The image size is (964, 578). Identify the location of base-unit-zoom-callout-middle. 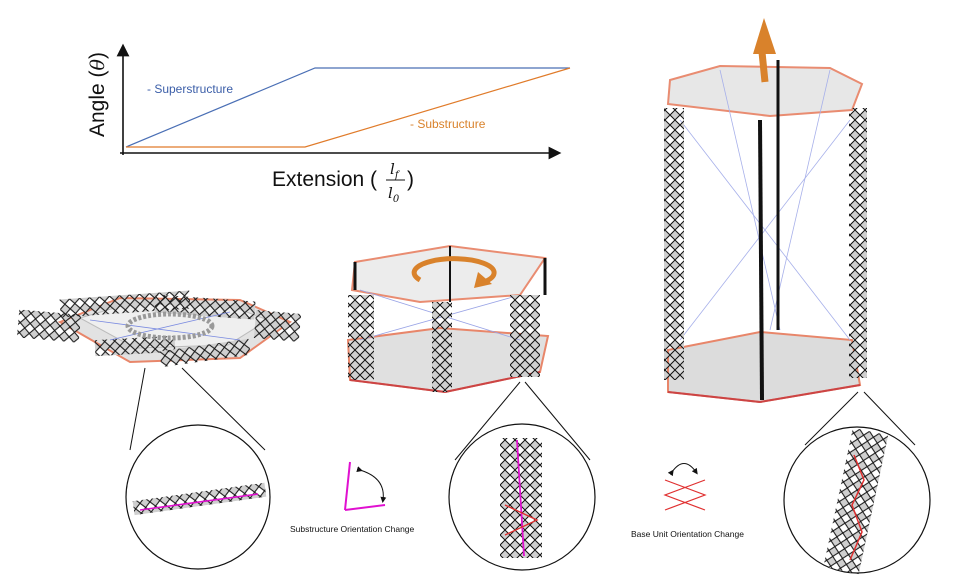
(522, 476).